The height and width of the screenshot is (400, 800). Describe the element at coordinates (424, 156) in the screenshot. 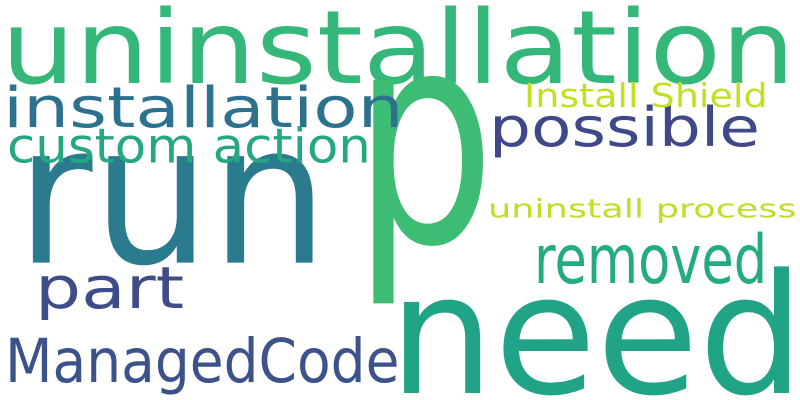

I see `word-p: p` at that location.